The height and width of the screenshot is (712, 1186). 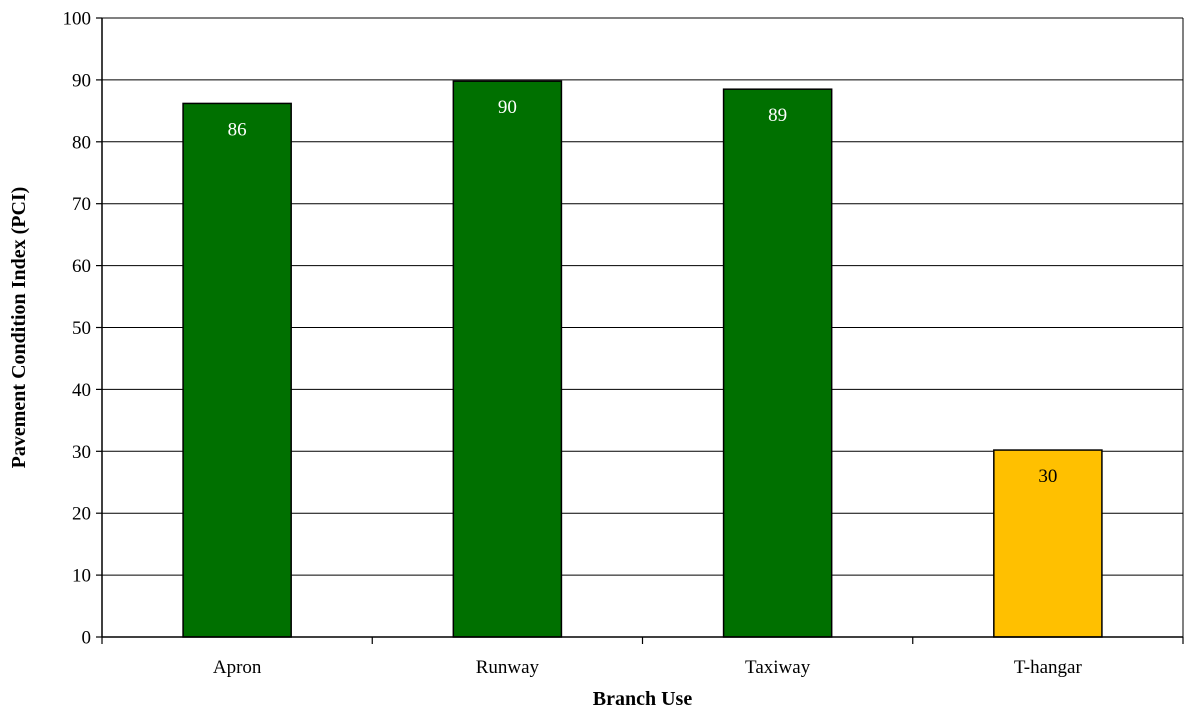 What do you see at coordinates (81, 514) in the screenshot?
I see `y-tick-label-20: 20` at bounding box center [81, 514].